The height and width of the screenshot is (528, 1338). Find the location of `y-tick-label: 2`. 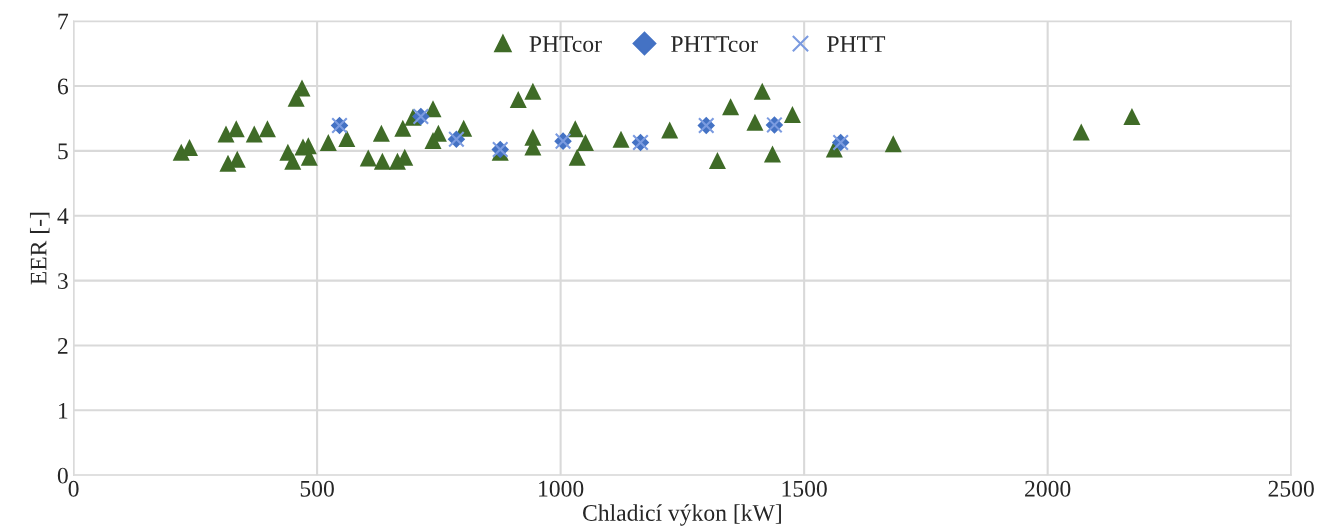

y-tick-label: 2 is located at coordinates (62, 346).